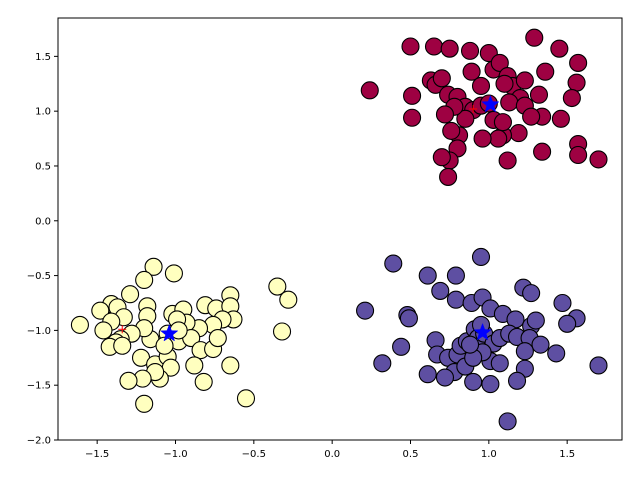 The image size is (640, 485). What do you see at coordinates (43, 166) in the screenshot?
I see `y-tick-label: 0.5` at bounding box center [43, 166].